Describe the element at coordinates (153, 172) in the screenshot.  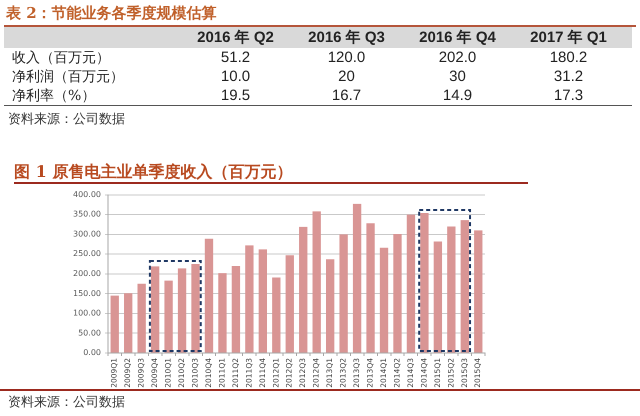
I see `chart-title: 图 1 原售电主业单季度收入（百万元）` at that location.